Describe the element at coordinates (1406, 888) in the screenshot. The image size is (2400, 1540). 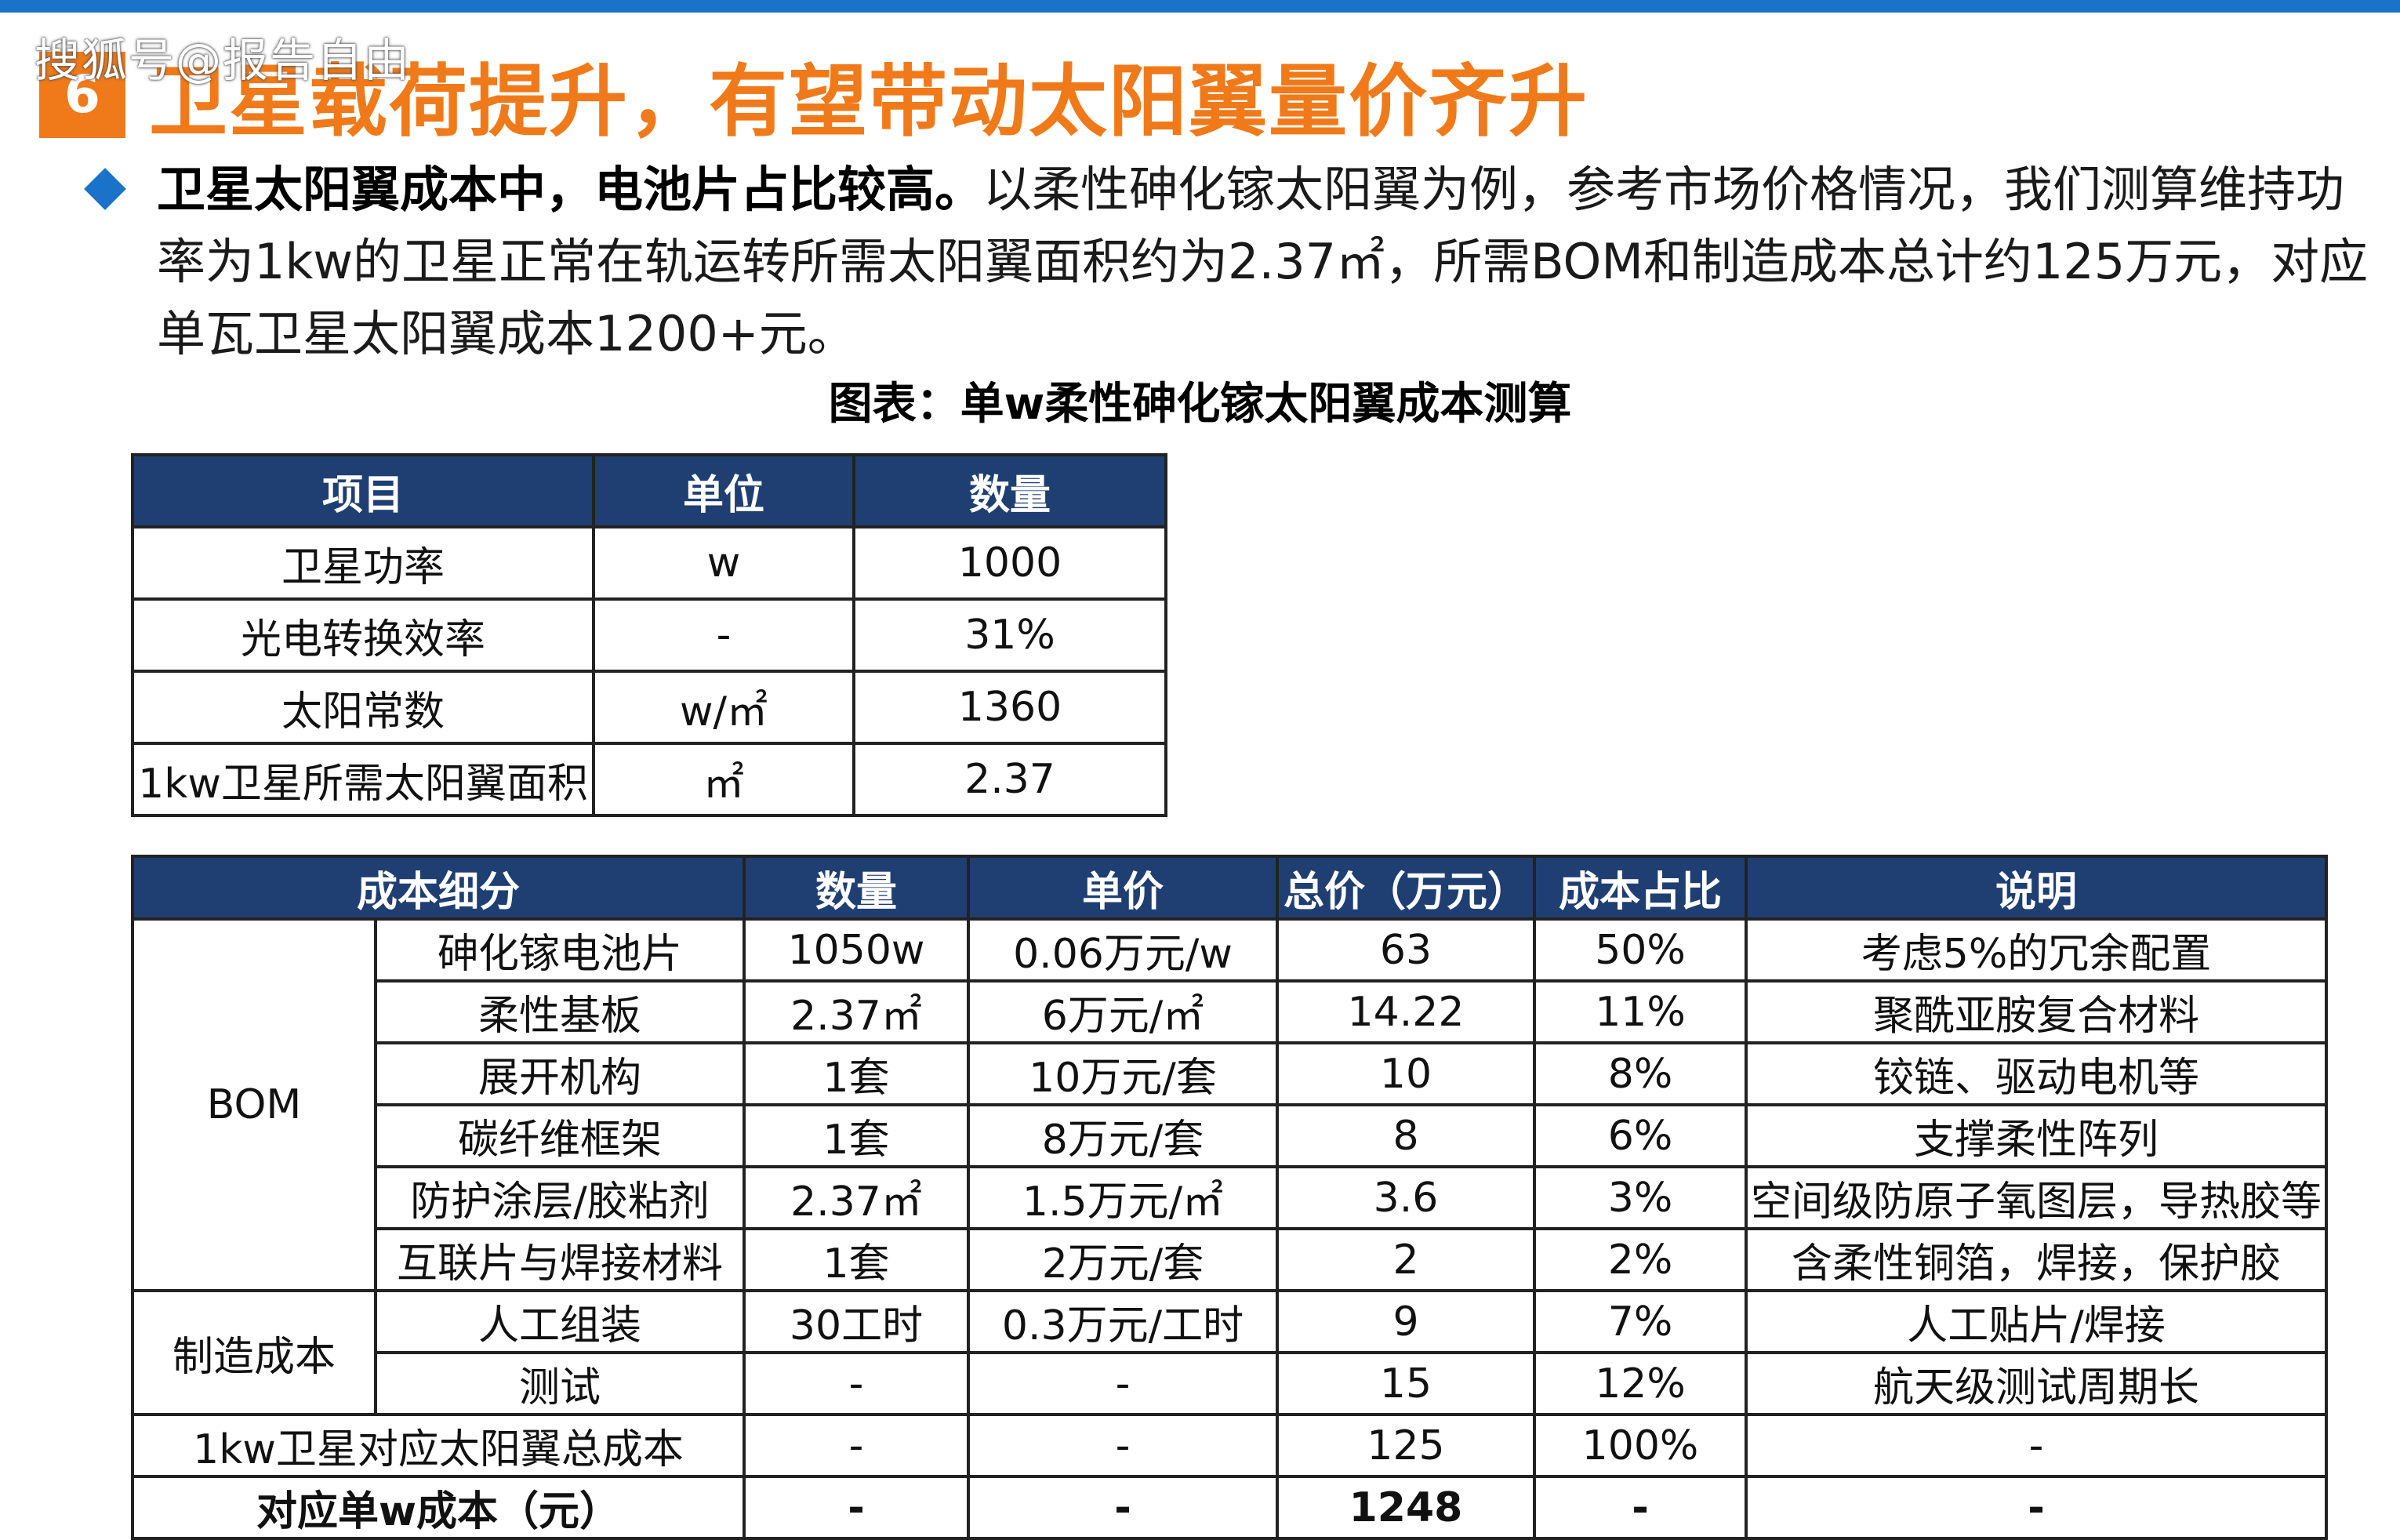
I see `column-header: 总价（万元）` at that location.